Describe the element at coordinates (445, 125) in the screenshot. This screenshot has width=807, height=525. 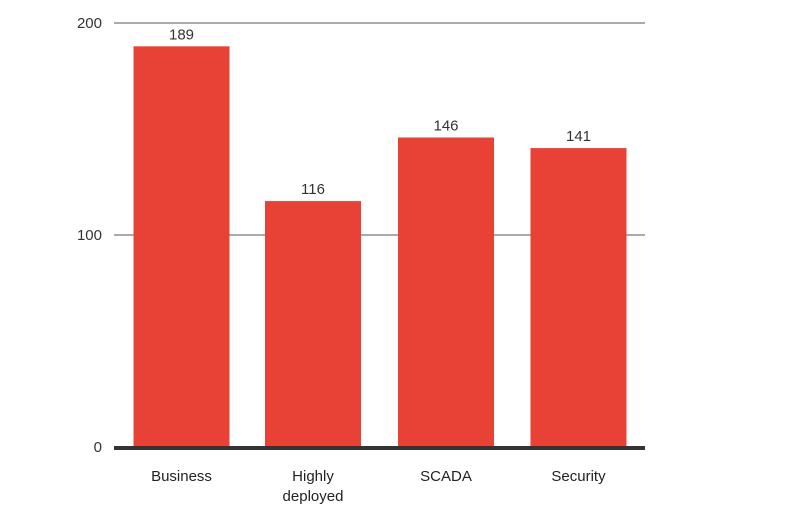
I see `data-label: 146` at that location.